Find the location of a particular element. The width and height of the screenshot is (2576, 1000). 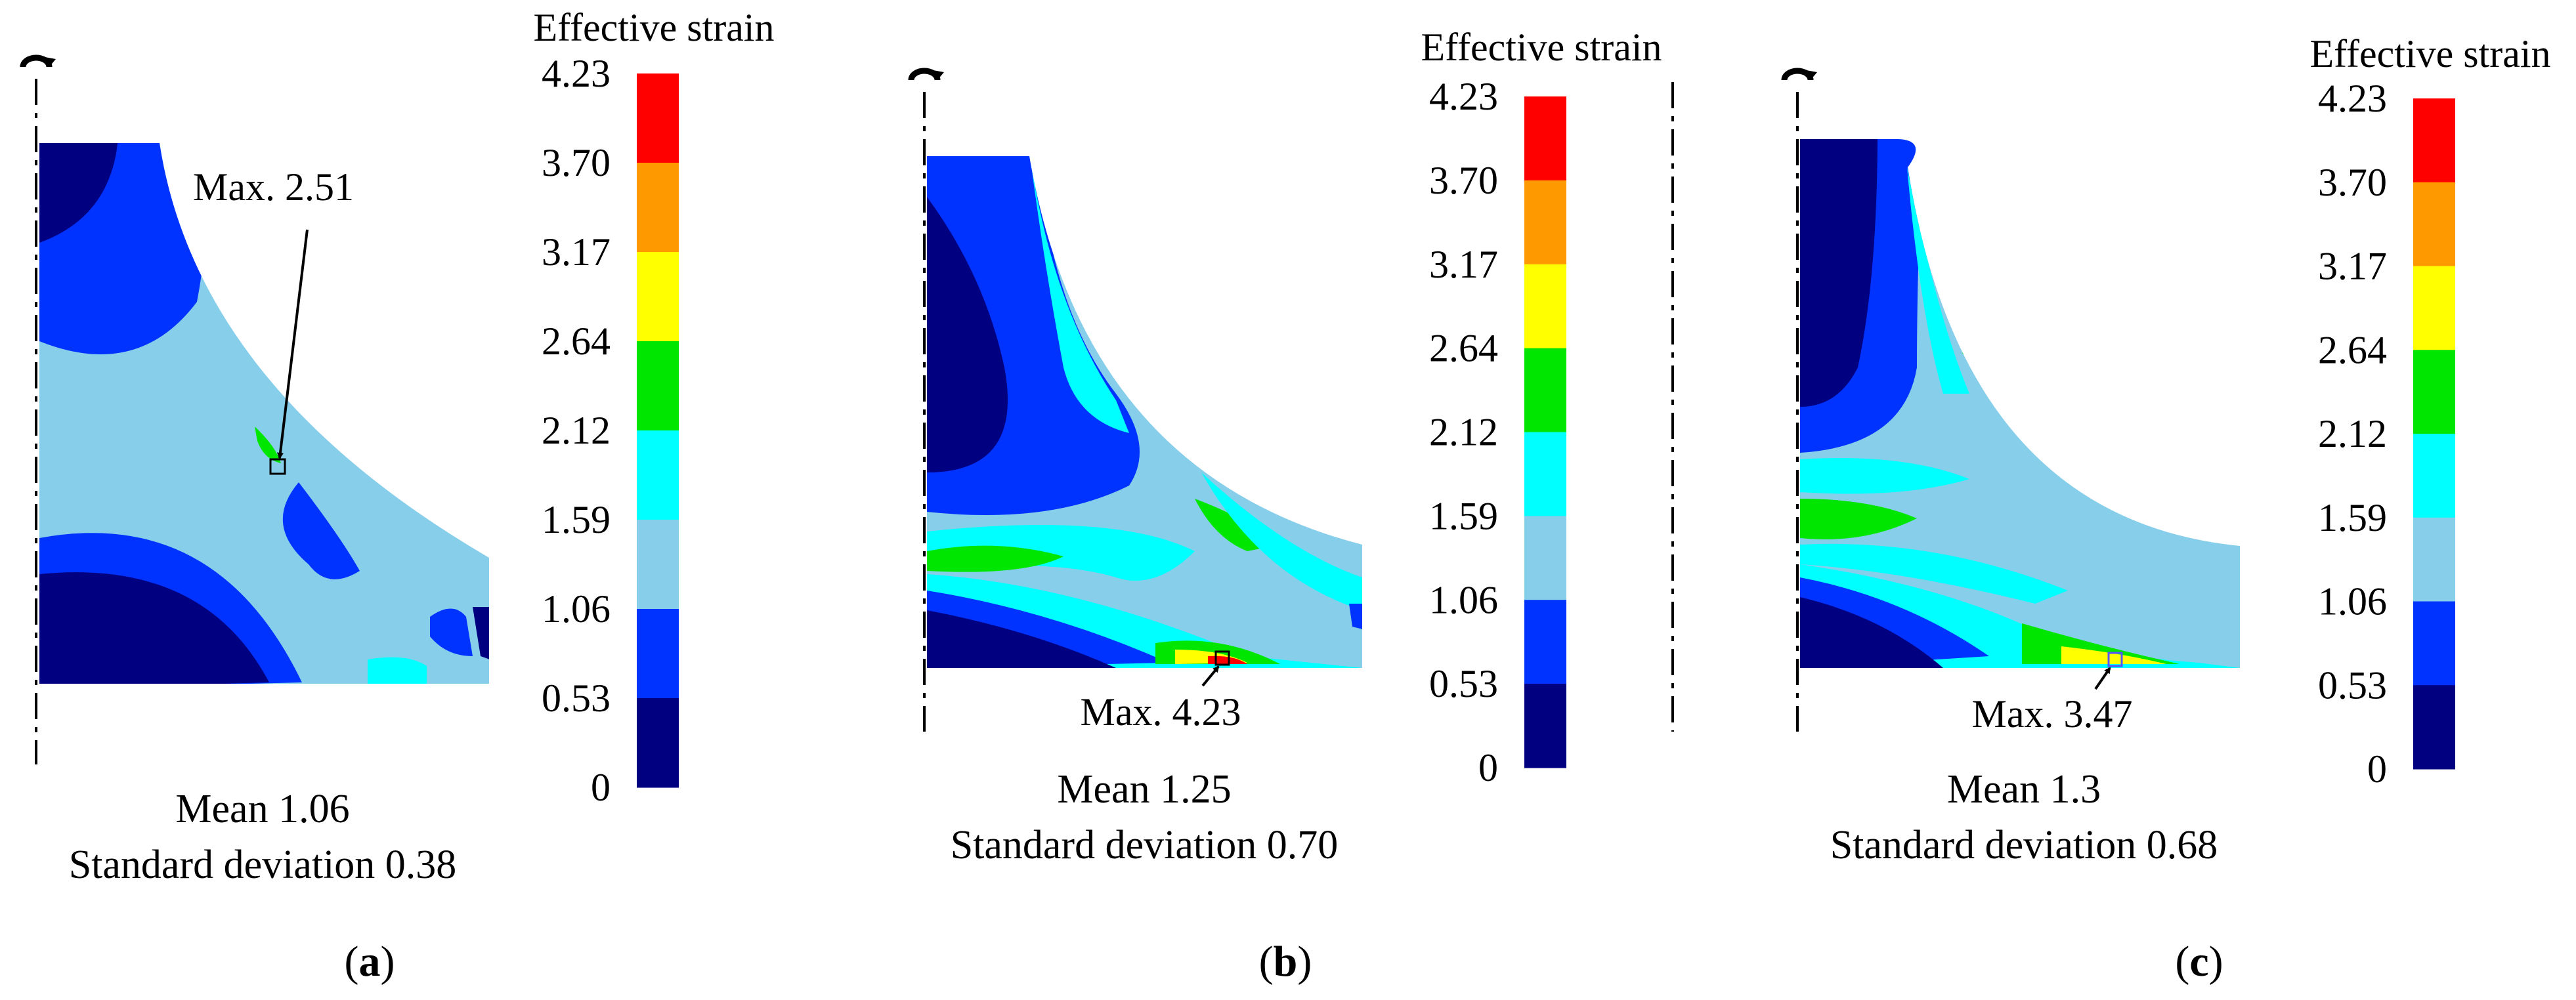

max-label-c: Max. 3.47 is located at coordinates (2052, 714).